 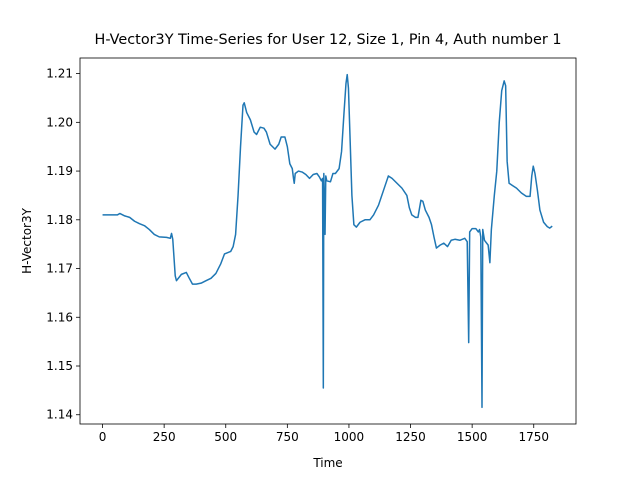 I want to click on x-tick-label: 1250, so click(x=410, y=437).